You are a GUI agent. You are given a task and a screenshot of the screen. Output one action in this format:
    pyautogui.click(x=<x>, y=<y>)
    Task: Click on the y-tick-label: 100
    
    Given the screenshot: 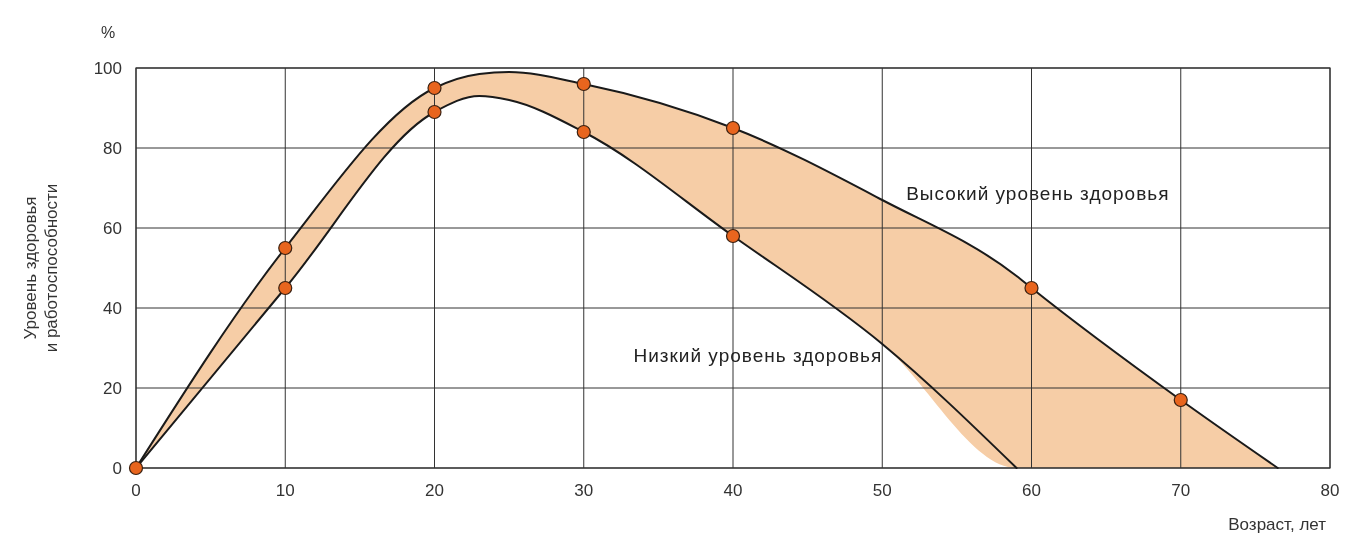 What is the action you would take?
    pyautogui.click(x=107, y=68)
    